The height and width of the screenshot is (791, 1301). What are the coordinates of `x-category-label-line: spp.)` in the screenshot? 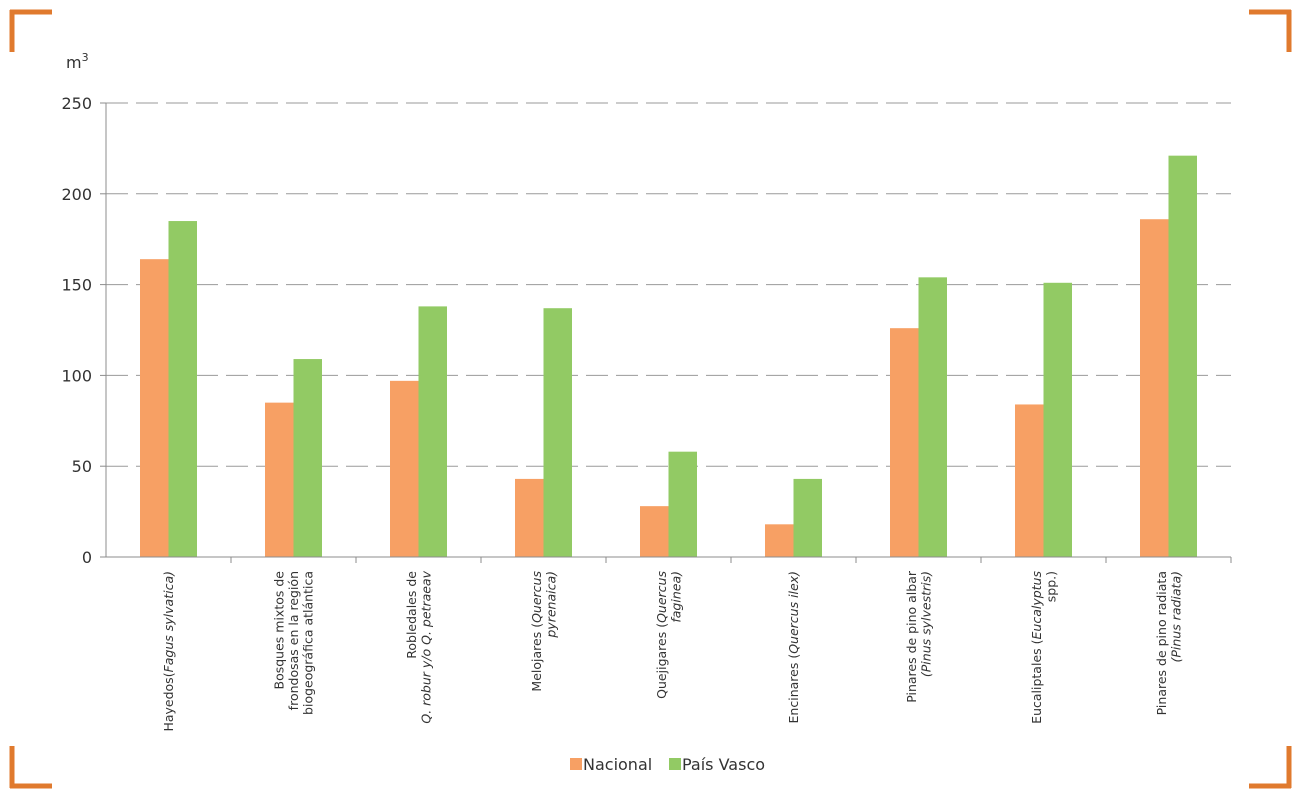 It's located at (1050, 586).